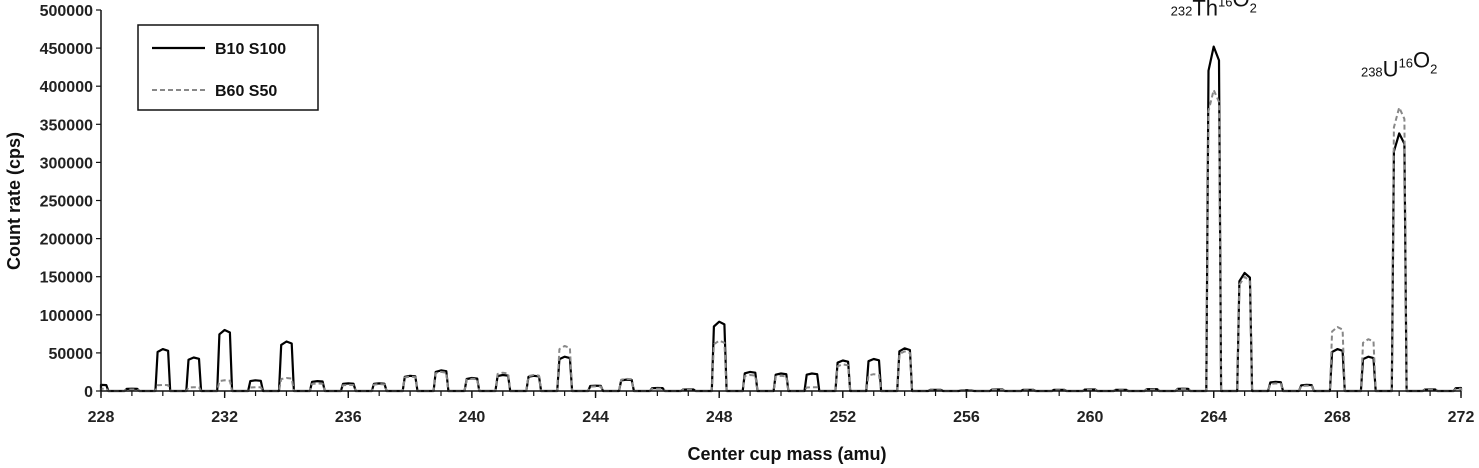 The height and width of the screenshot is (468, 1479). Describe the element at coordinates (348, 417) in the screenshot. I see `x-tick-label: 236` at that location.